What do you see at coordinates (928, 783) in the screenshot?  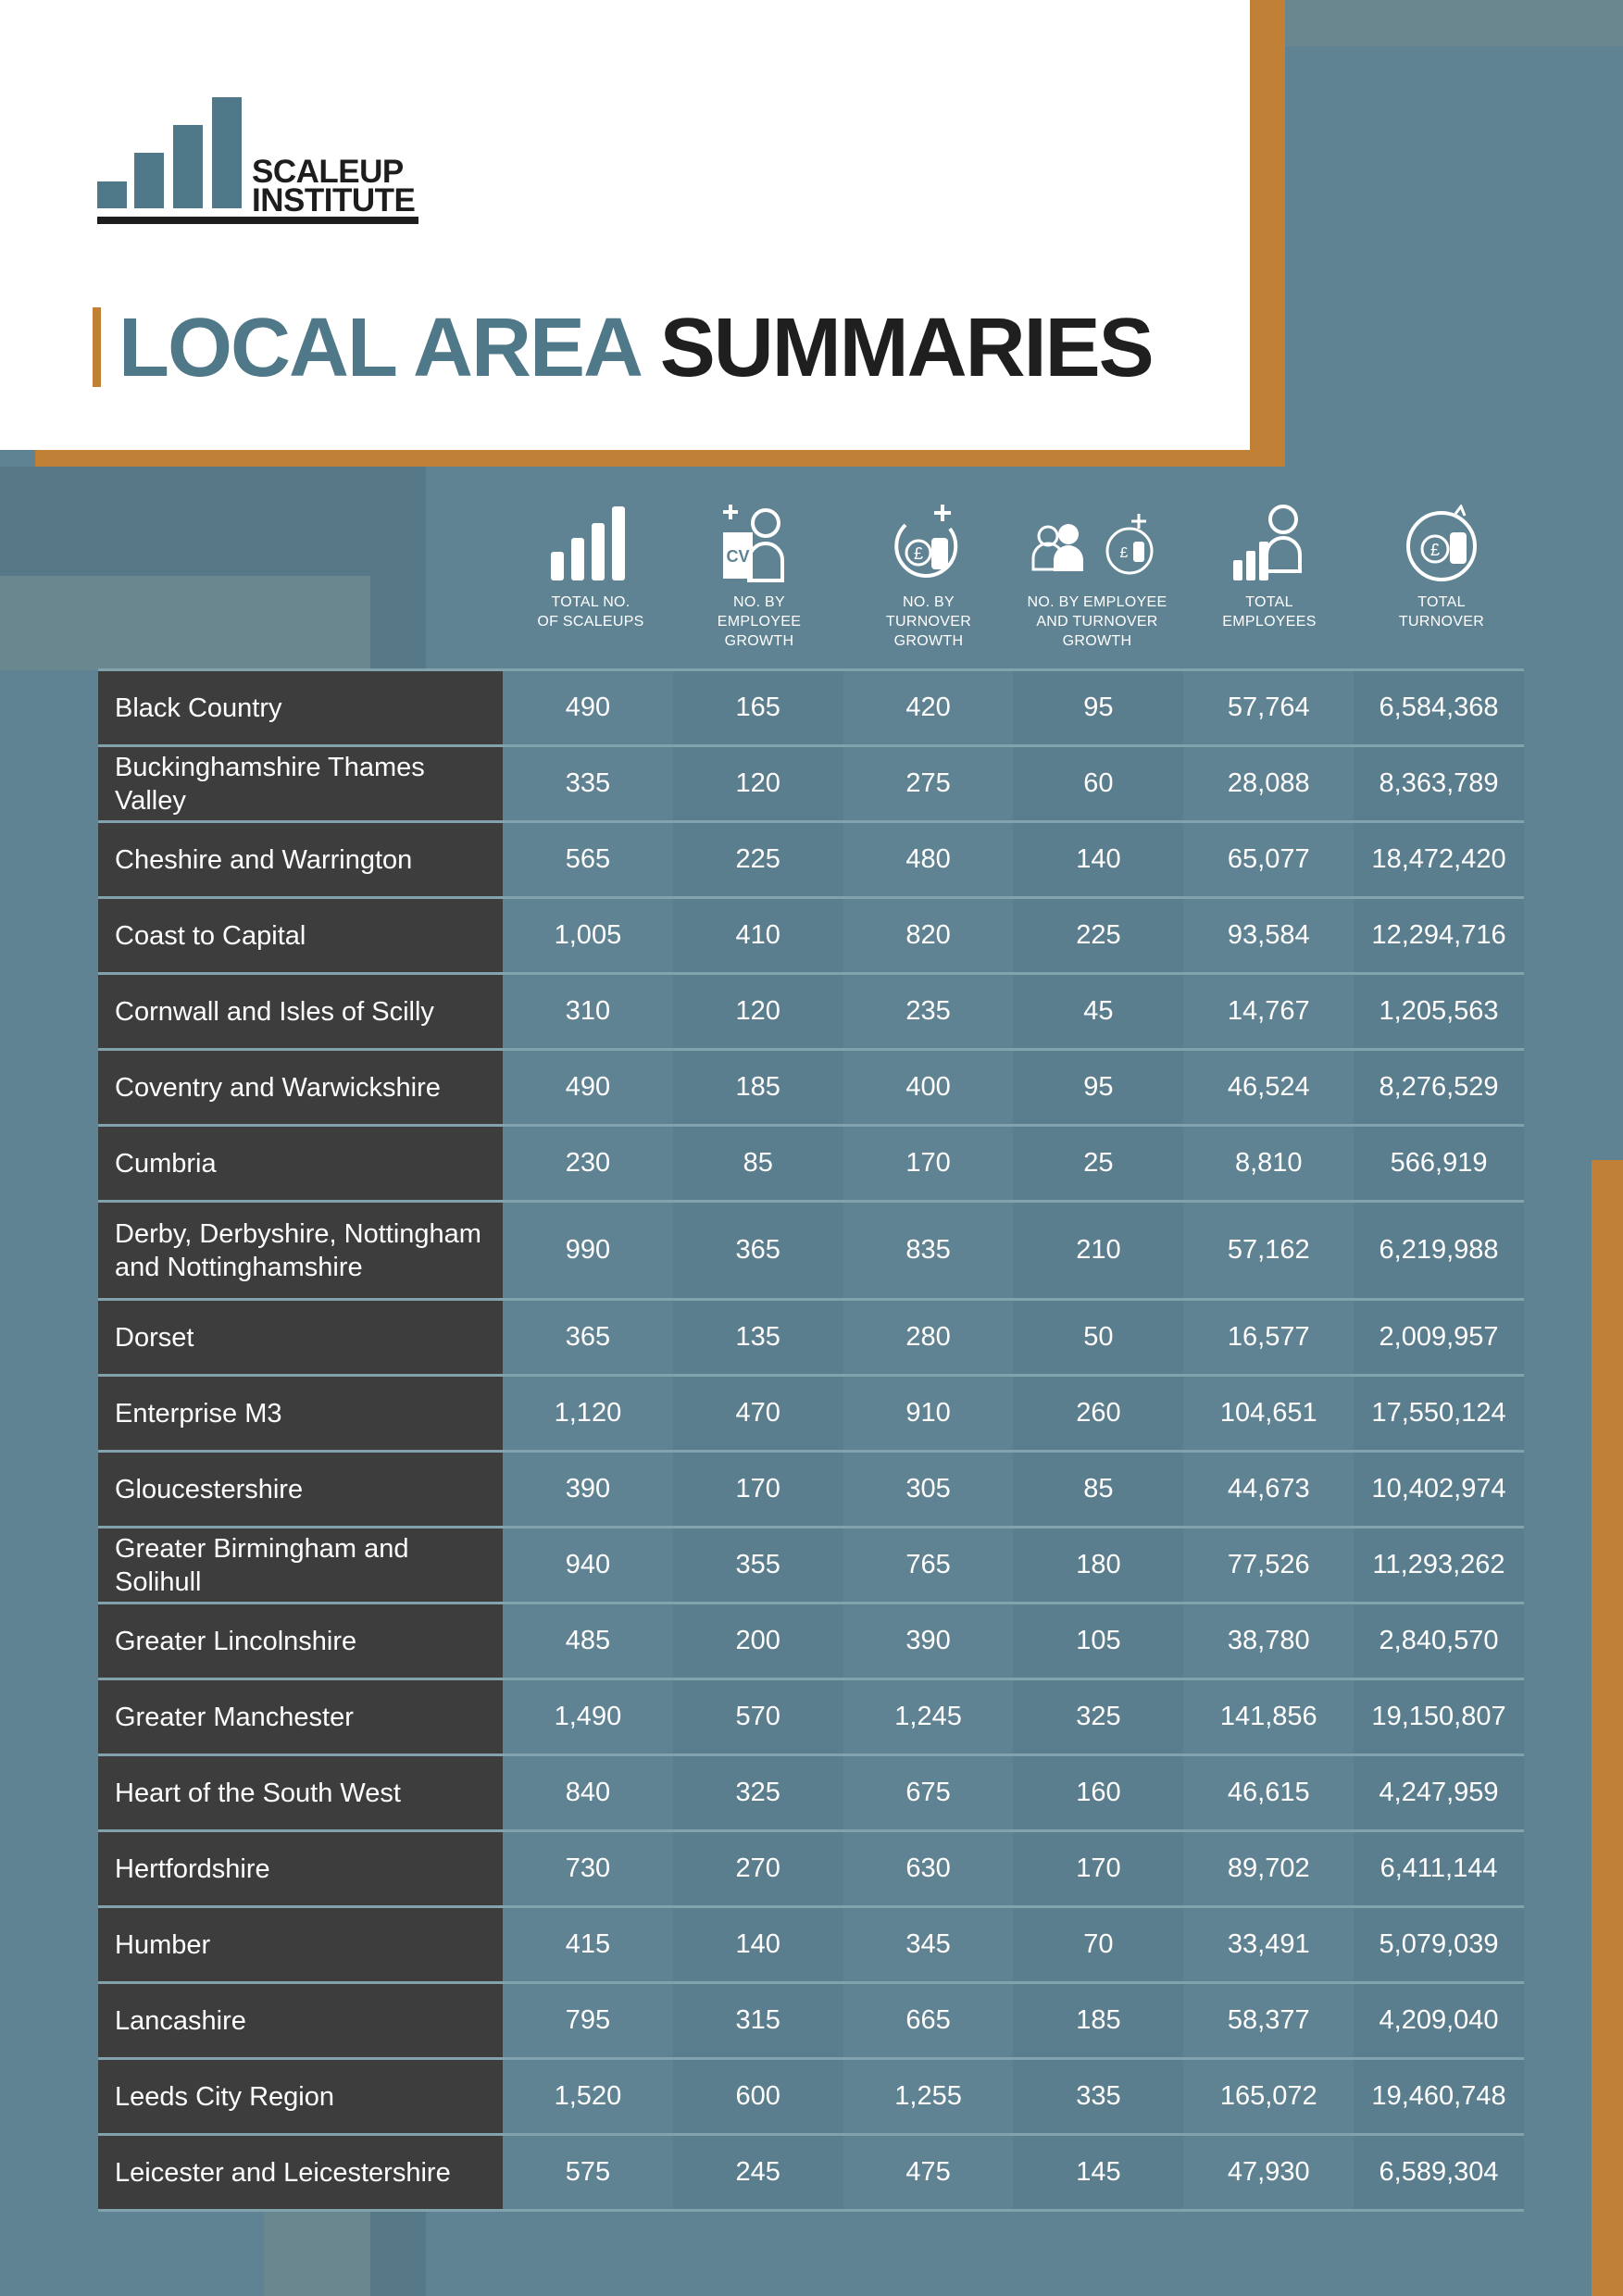 I see `table-cell: 275` at bounding box center [928, 783].